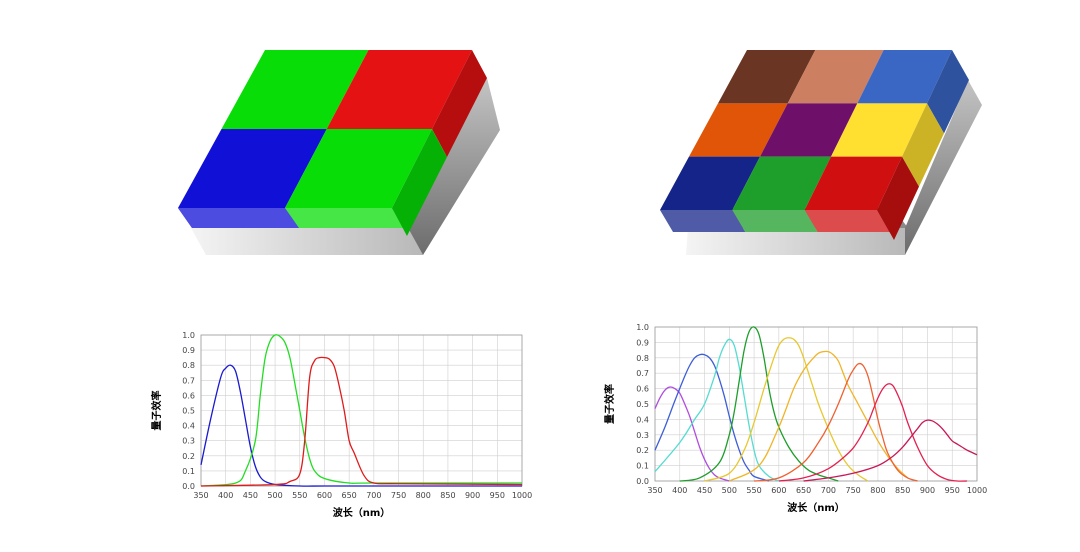 This screenshot has height=552, width=1080. I want to click on sensor-right-cell-purple, so click(809, 130).